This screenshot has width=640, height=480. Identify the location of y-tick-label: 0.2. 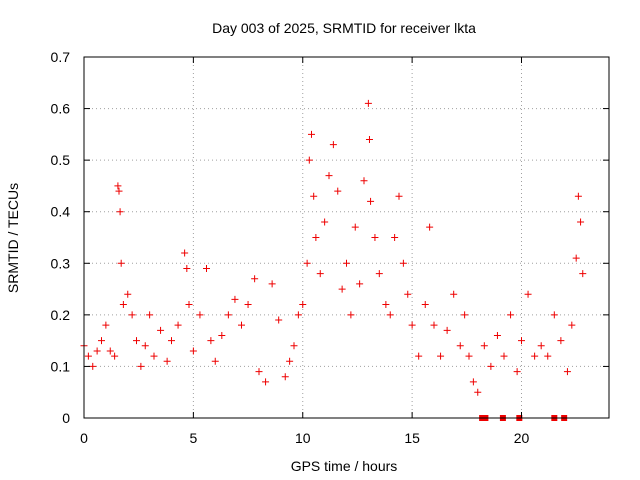
(61, 315).